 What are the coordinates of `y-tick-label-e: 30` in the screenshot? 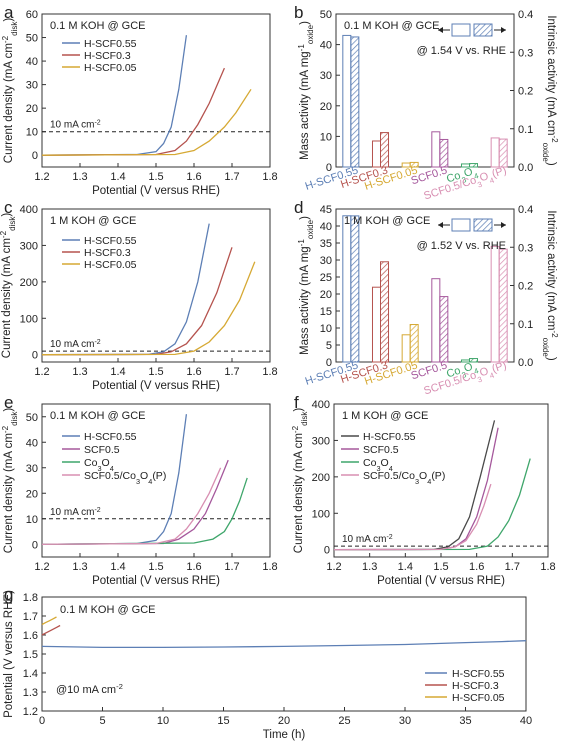 It's located at (32, 469).